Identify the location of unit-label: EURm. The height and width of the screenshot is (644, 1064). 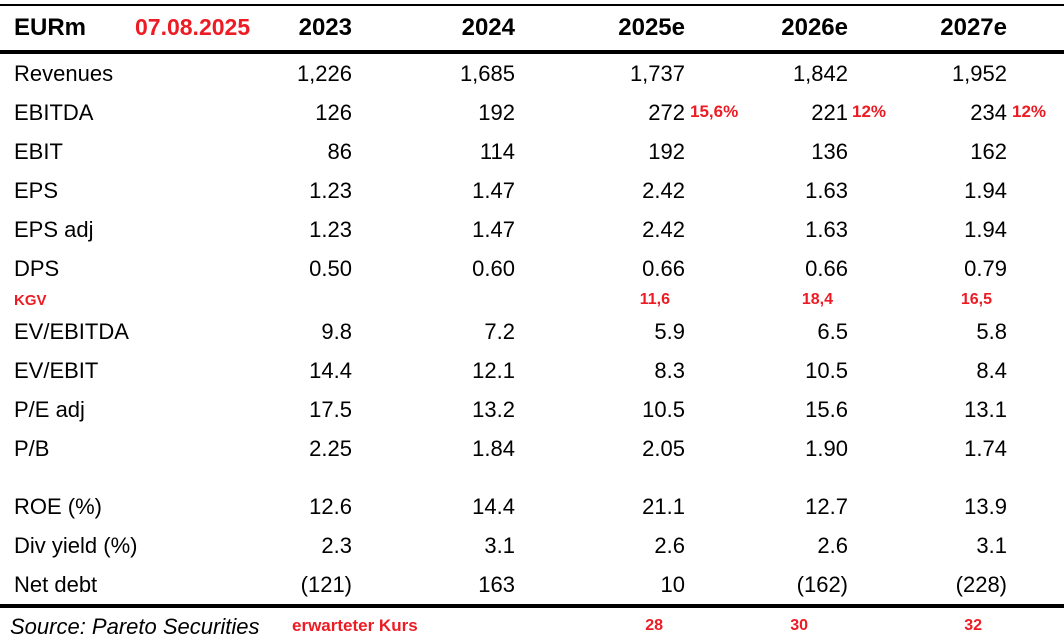
(50, 27).